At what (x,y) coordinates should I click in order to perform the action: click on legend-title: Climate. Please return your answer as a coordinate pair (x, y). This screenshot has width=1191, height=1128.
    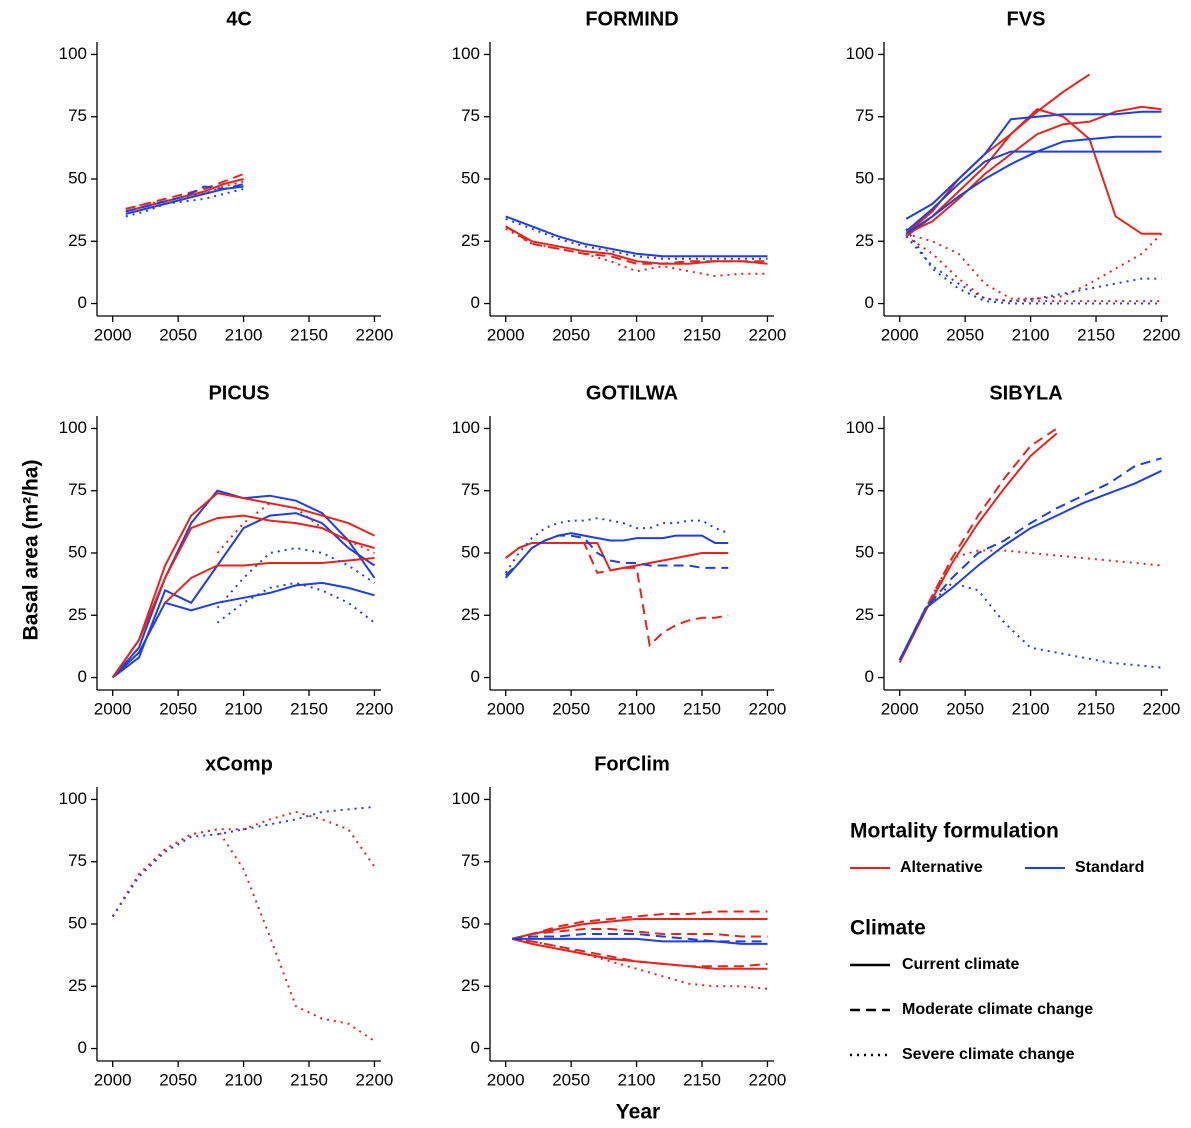
    Looking at the image, I should click on (888, 928).